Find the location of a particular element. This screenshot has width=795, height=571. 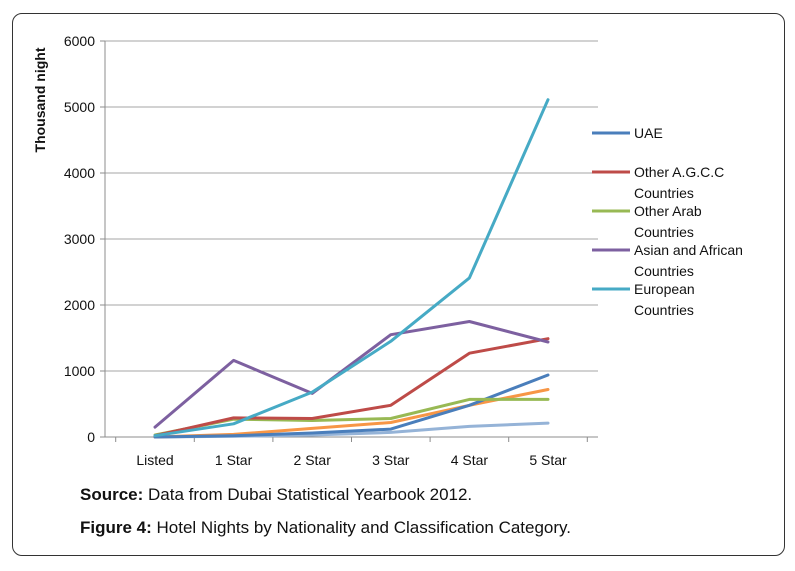

y-axis-label: Thousand night is located at coordinates (40, 99).